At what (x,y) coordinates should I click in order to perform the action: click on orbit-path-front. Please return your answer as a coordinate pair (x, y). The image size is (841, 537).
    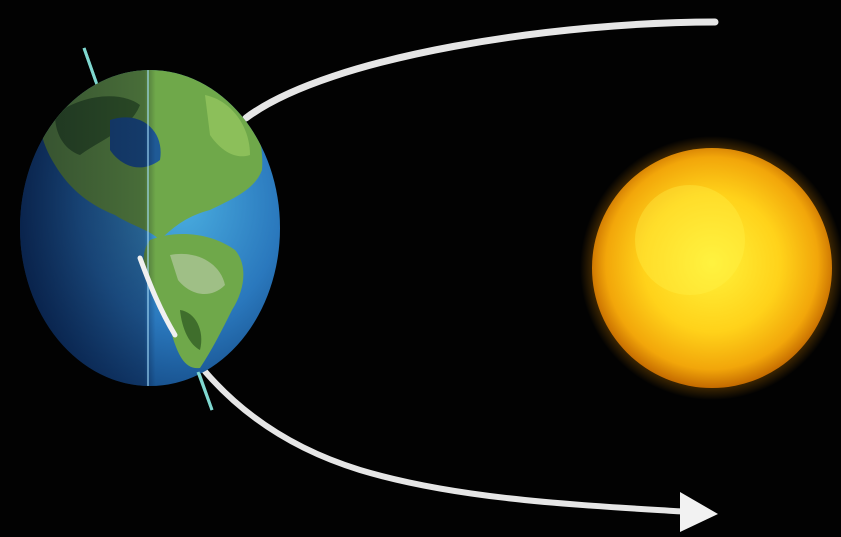
    Looking at the image, I should click on (157, 296).